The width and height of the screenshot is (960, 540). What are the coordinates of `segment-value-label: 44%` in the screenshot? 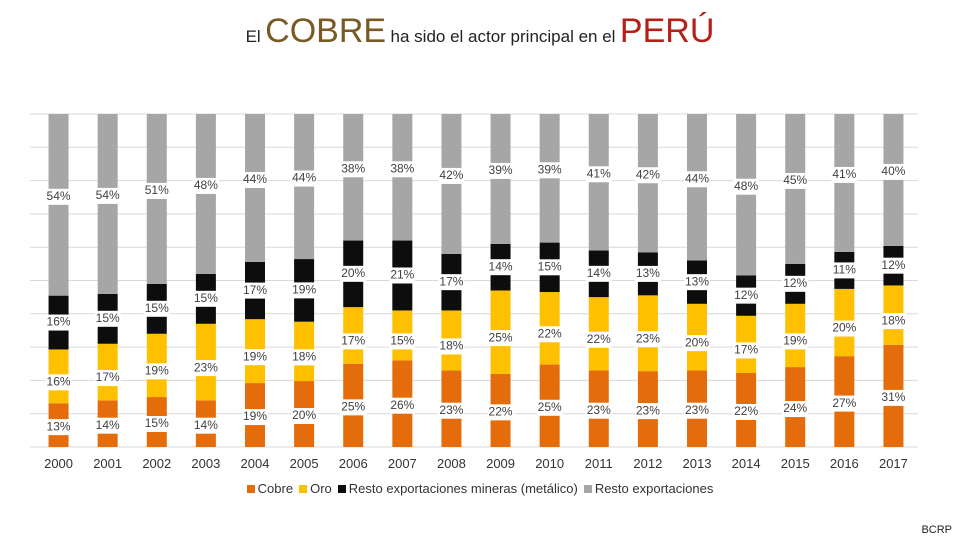 It's located at (255, 179).